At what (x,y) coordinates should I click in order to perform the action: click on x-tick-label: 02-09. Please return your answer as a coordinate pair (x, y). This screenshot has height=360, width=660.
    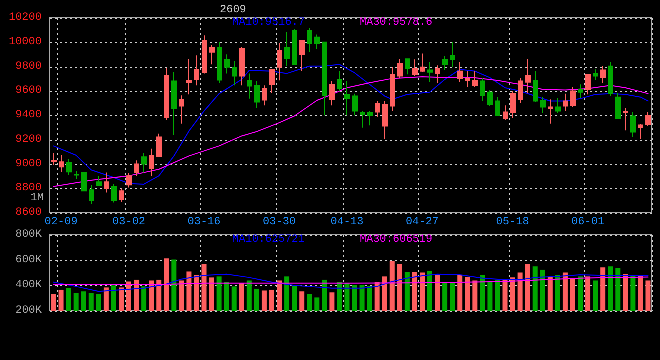
    Looking at the image, I should click on (61, 222).